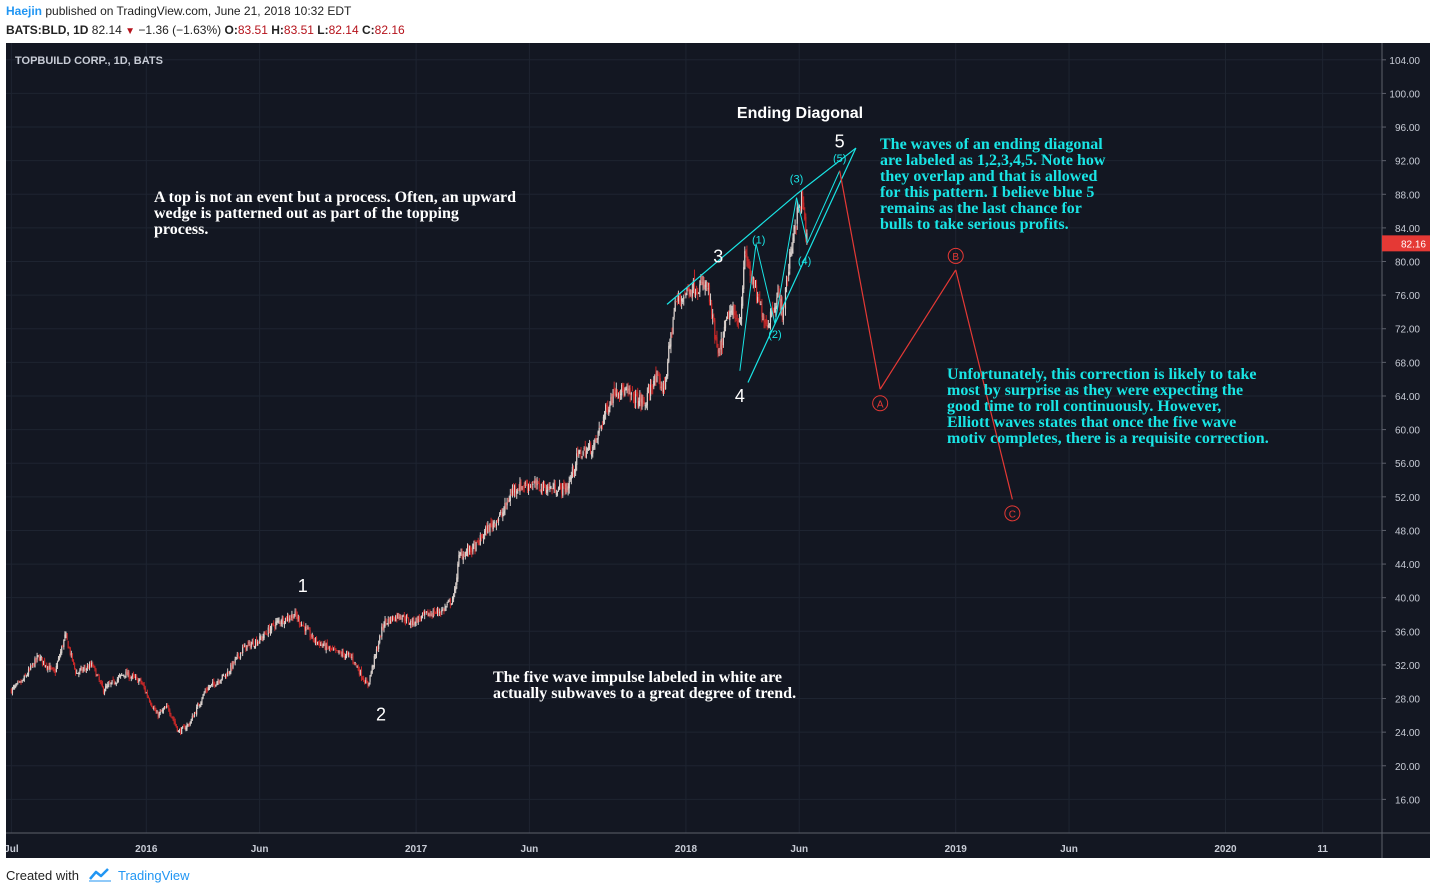 Image resolution: width=1435 pixels, height=893 pixels. I want to click on close-label: C:, so click(368, 30).